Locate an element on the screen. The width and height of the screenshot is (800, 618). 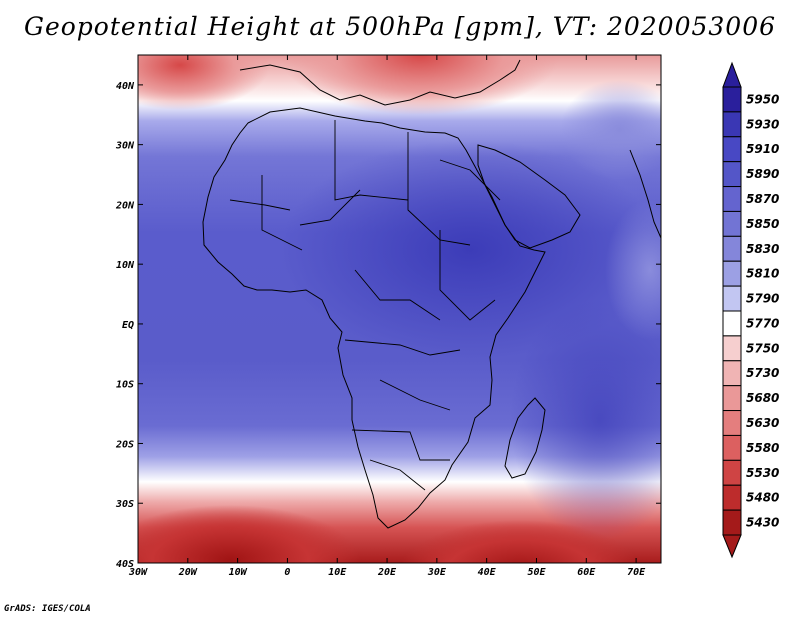
lat-tick-label: 10S is located at coordinates (125, 385).